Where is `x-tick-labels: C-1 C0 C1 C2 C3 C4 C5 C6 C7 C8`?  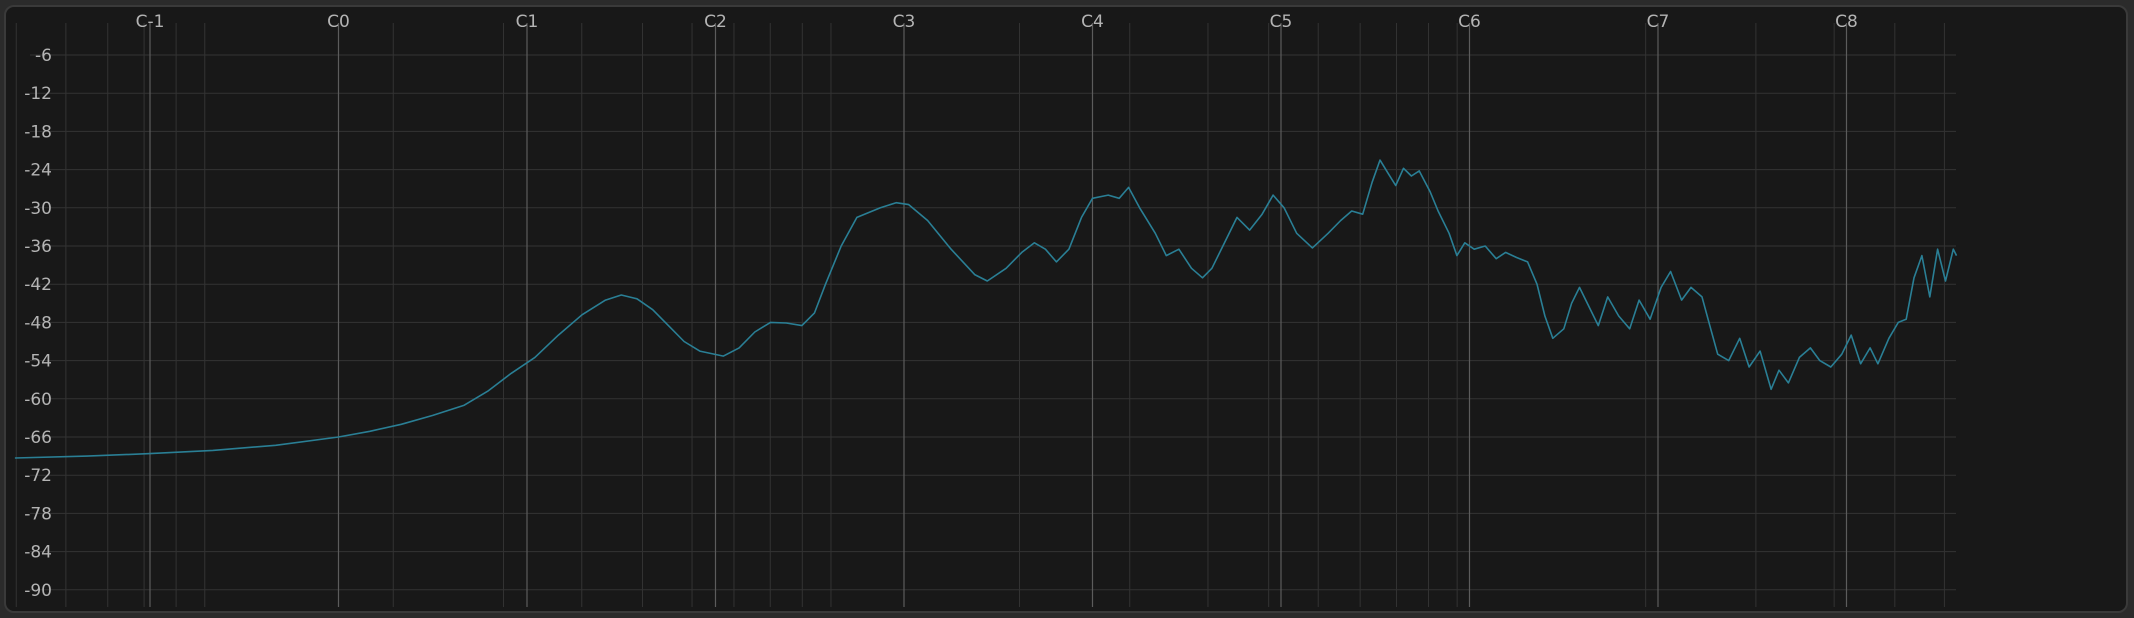 x-tick-labels: C-1 C0 C1 C2 C3 C4 C5 C6 C7 C8 is located at coordinates (997, 22).